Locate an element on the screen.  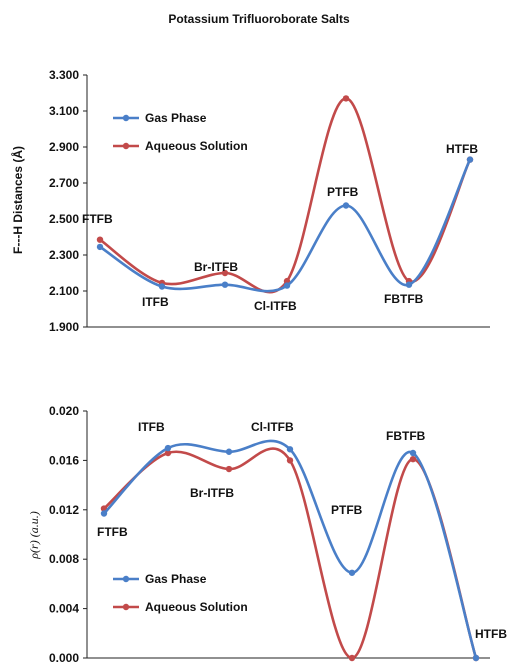
y-tick-label: 3.100 is located at coordinates (64, 111).